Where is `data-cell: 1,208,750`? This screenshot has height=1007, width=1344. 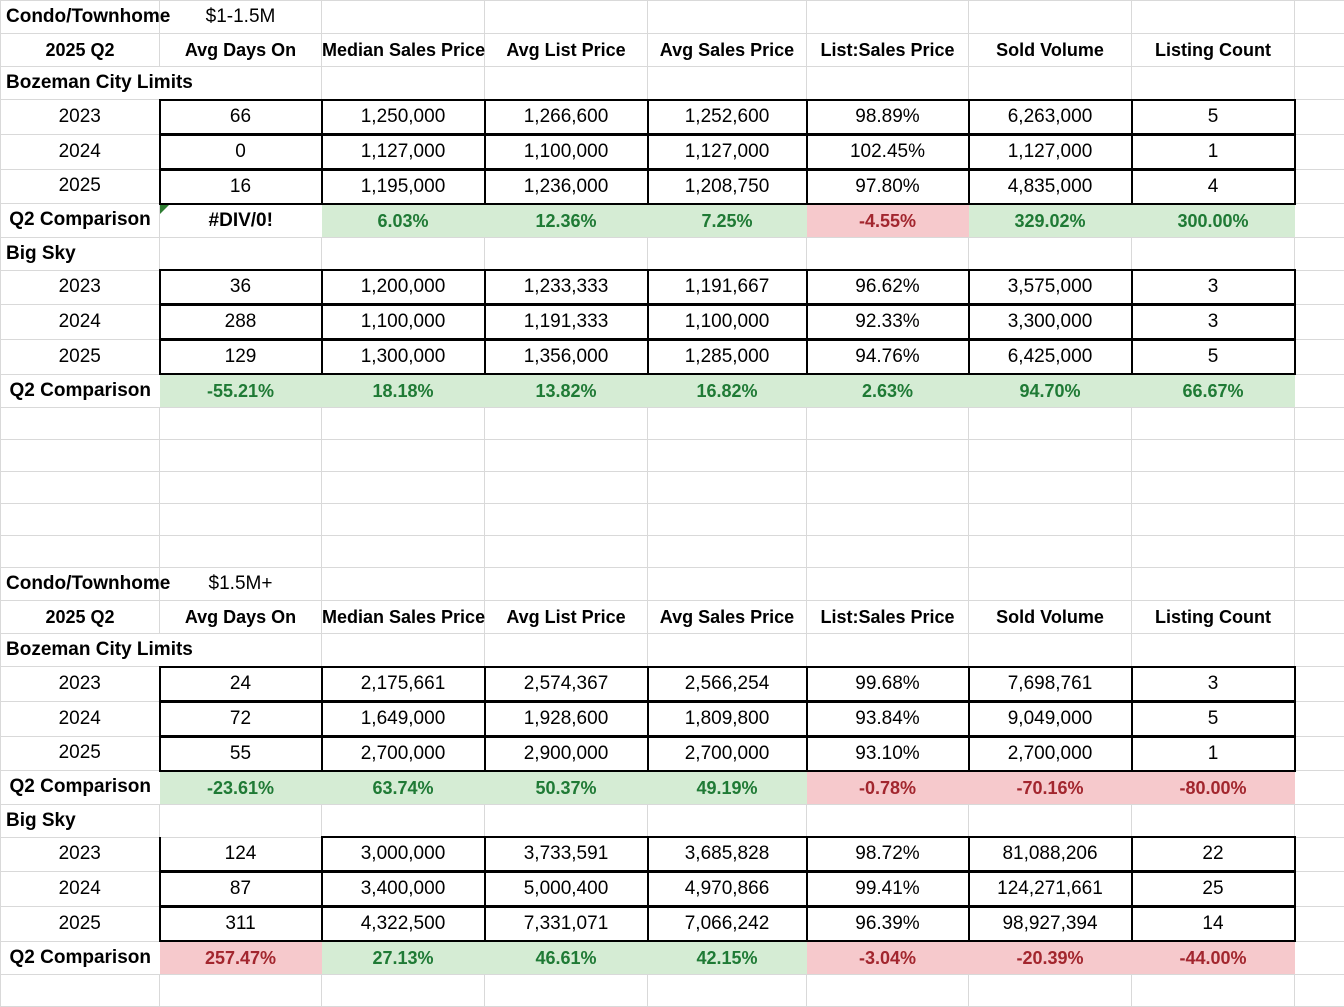 data-cell: 1,208,750 is located at coordinates (727, 186).